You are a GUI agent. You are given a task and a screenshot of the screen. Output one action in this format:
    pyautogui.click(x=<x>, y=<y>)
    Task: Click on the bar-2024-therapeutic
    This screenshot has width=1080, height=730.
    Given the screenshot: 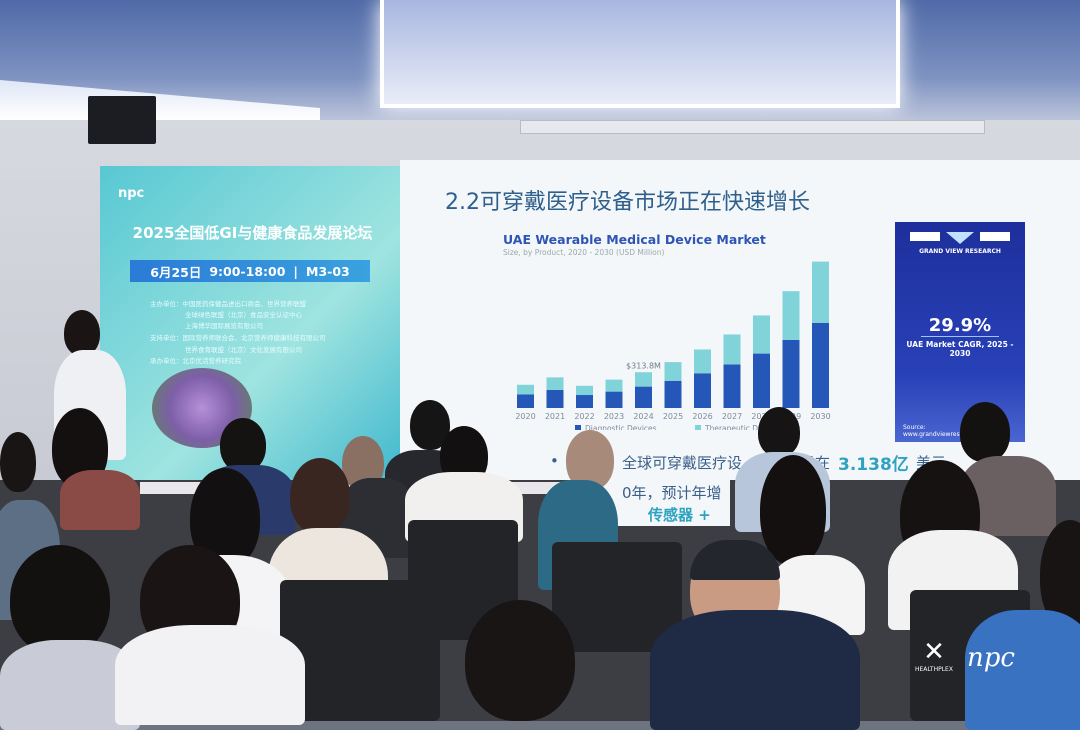 What is the action you would take?
    pyautogui.click(x=643, y=379)
    